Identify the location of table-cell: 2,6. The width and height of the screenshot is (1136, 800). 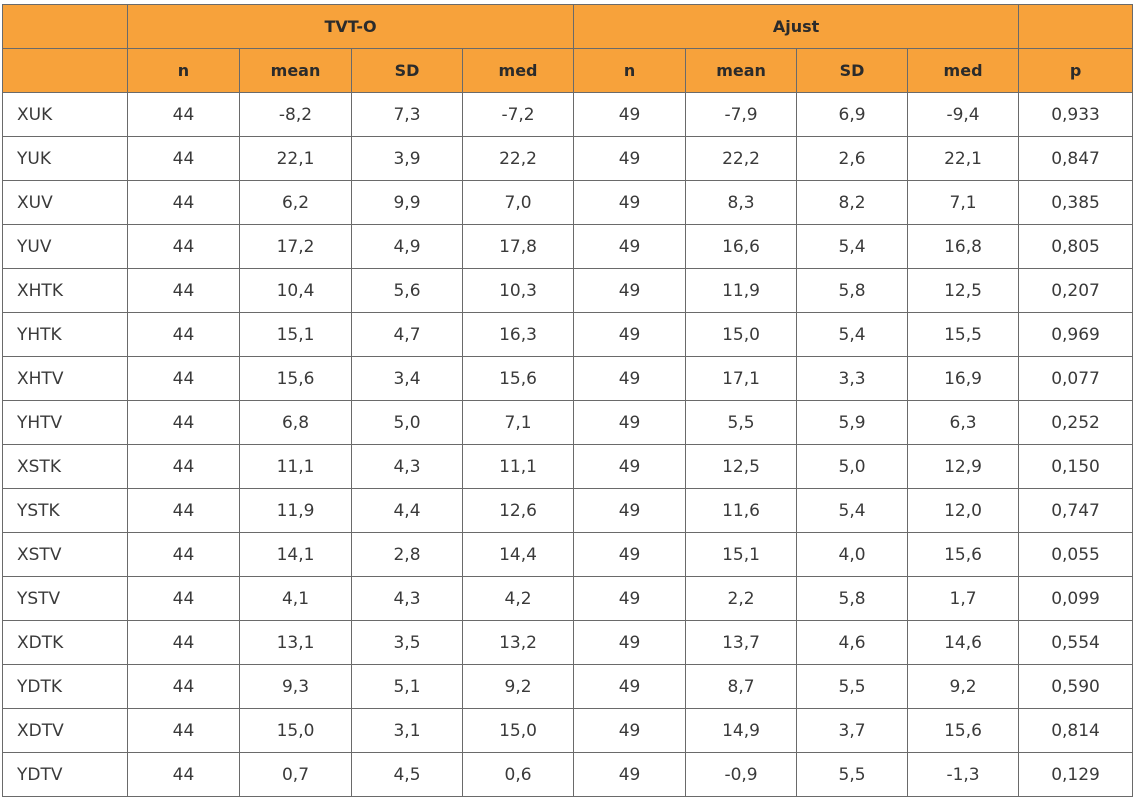
(852, 158).